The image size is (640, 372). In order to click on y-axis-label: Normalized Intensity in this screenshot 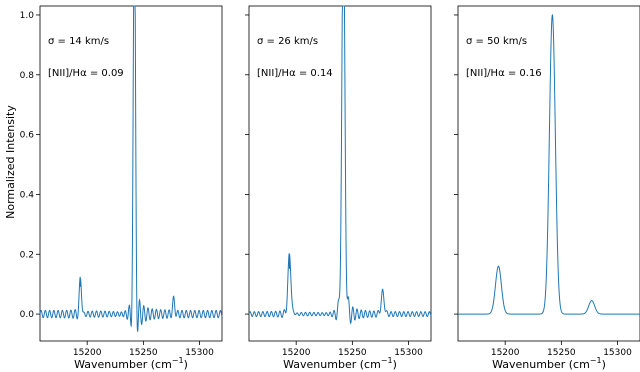, I will do `click(10, 162)`.